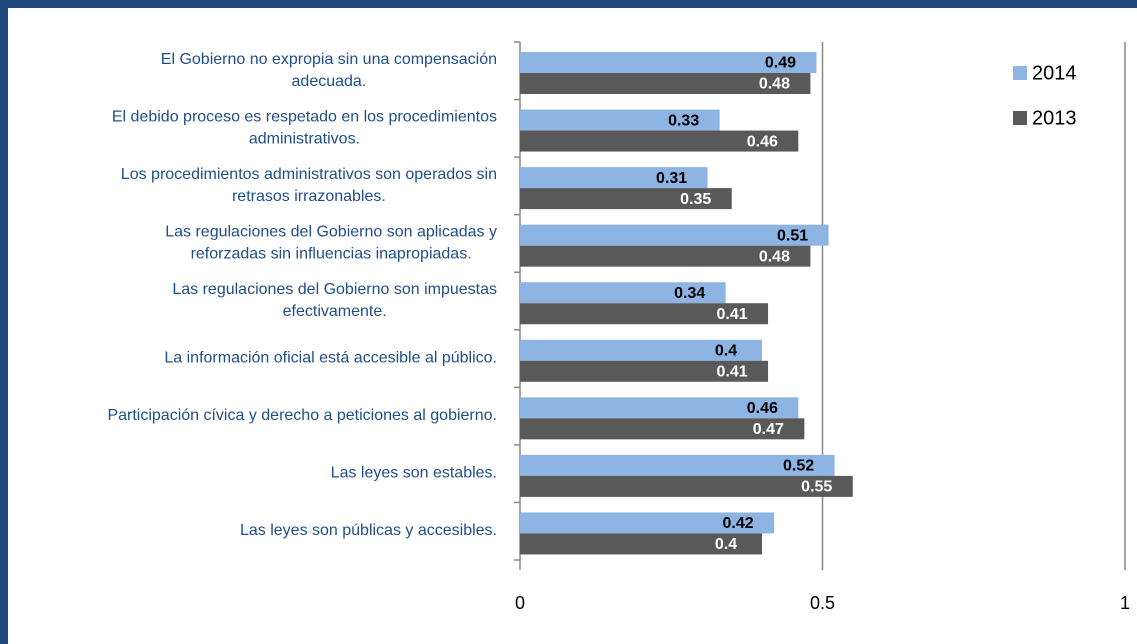 The width and height of the screenshot is (1137, 644). What do you see at coordinates (768, 429) in the screenshot?
I see `data-label: 0.47` at bounding box center [768, 429].